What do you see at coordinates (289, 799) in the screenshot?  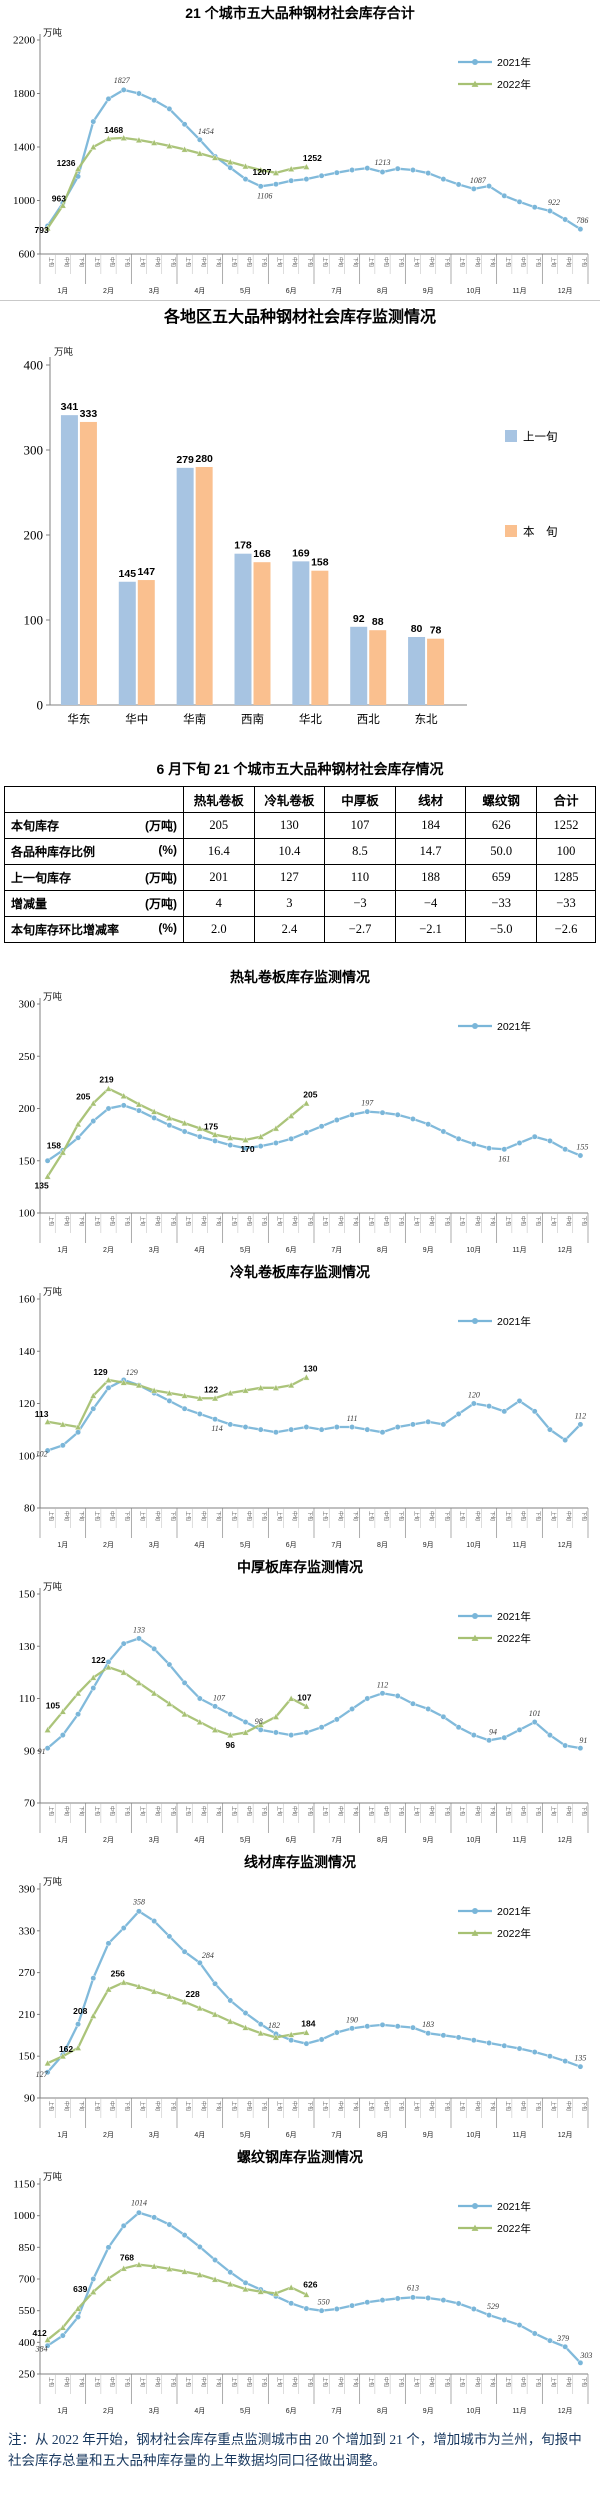 I see `table-col-header: 冷轧卷板` at bounding box center [289, 799].